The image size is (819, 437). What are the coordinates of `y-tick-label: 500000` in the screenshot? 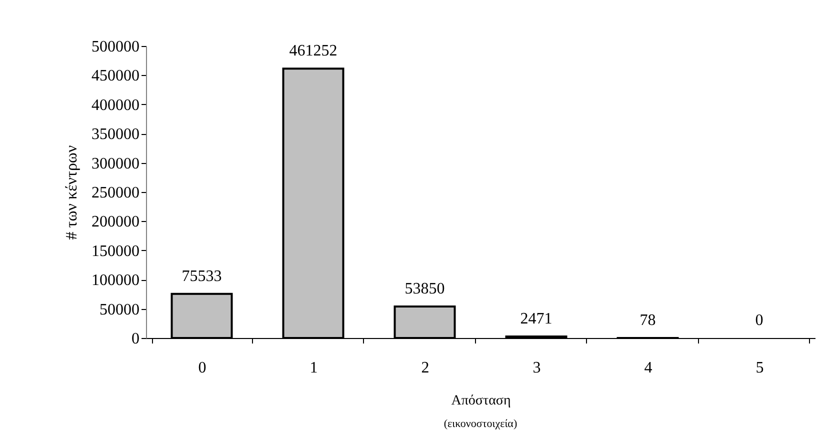 It's located at (116, 47).